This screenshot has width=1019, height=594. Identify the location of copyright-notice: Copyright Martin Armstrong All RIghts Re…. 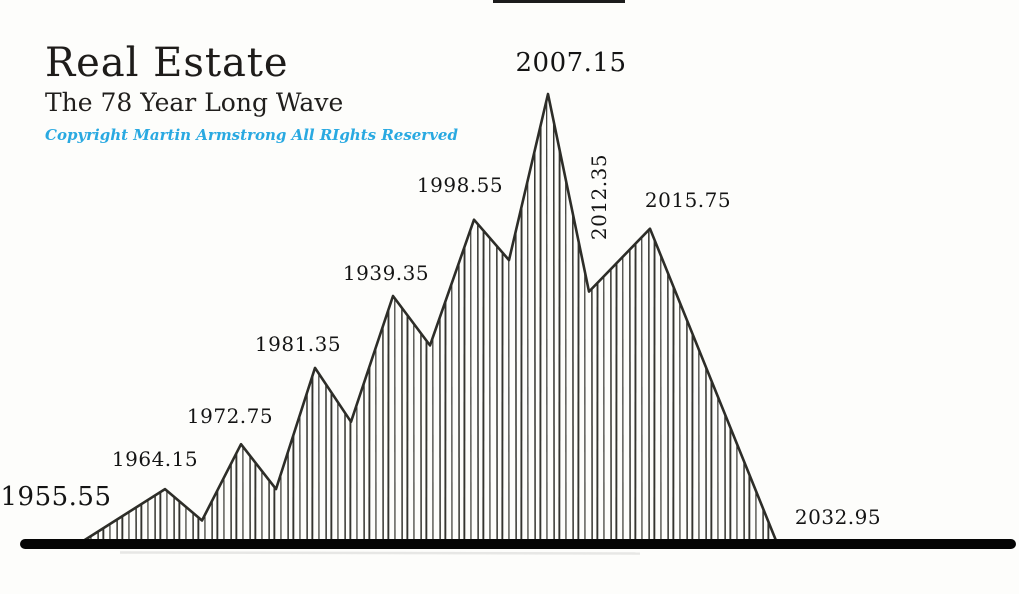
(251, 135).